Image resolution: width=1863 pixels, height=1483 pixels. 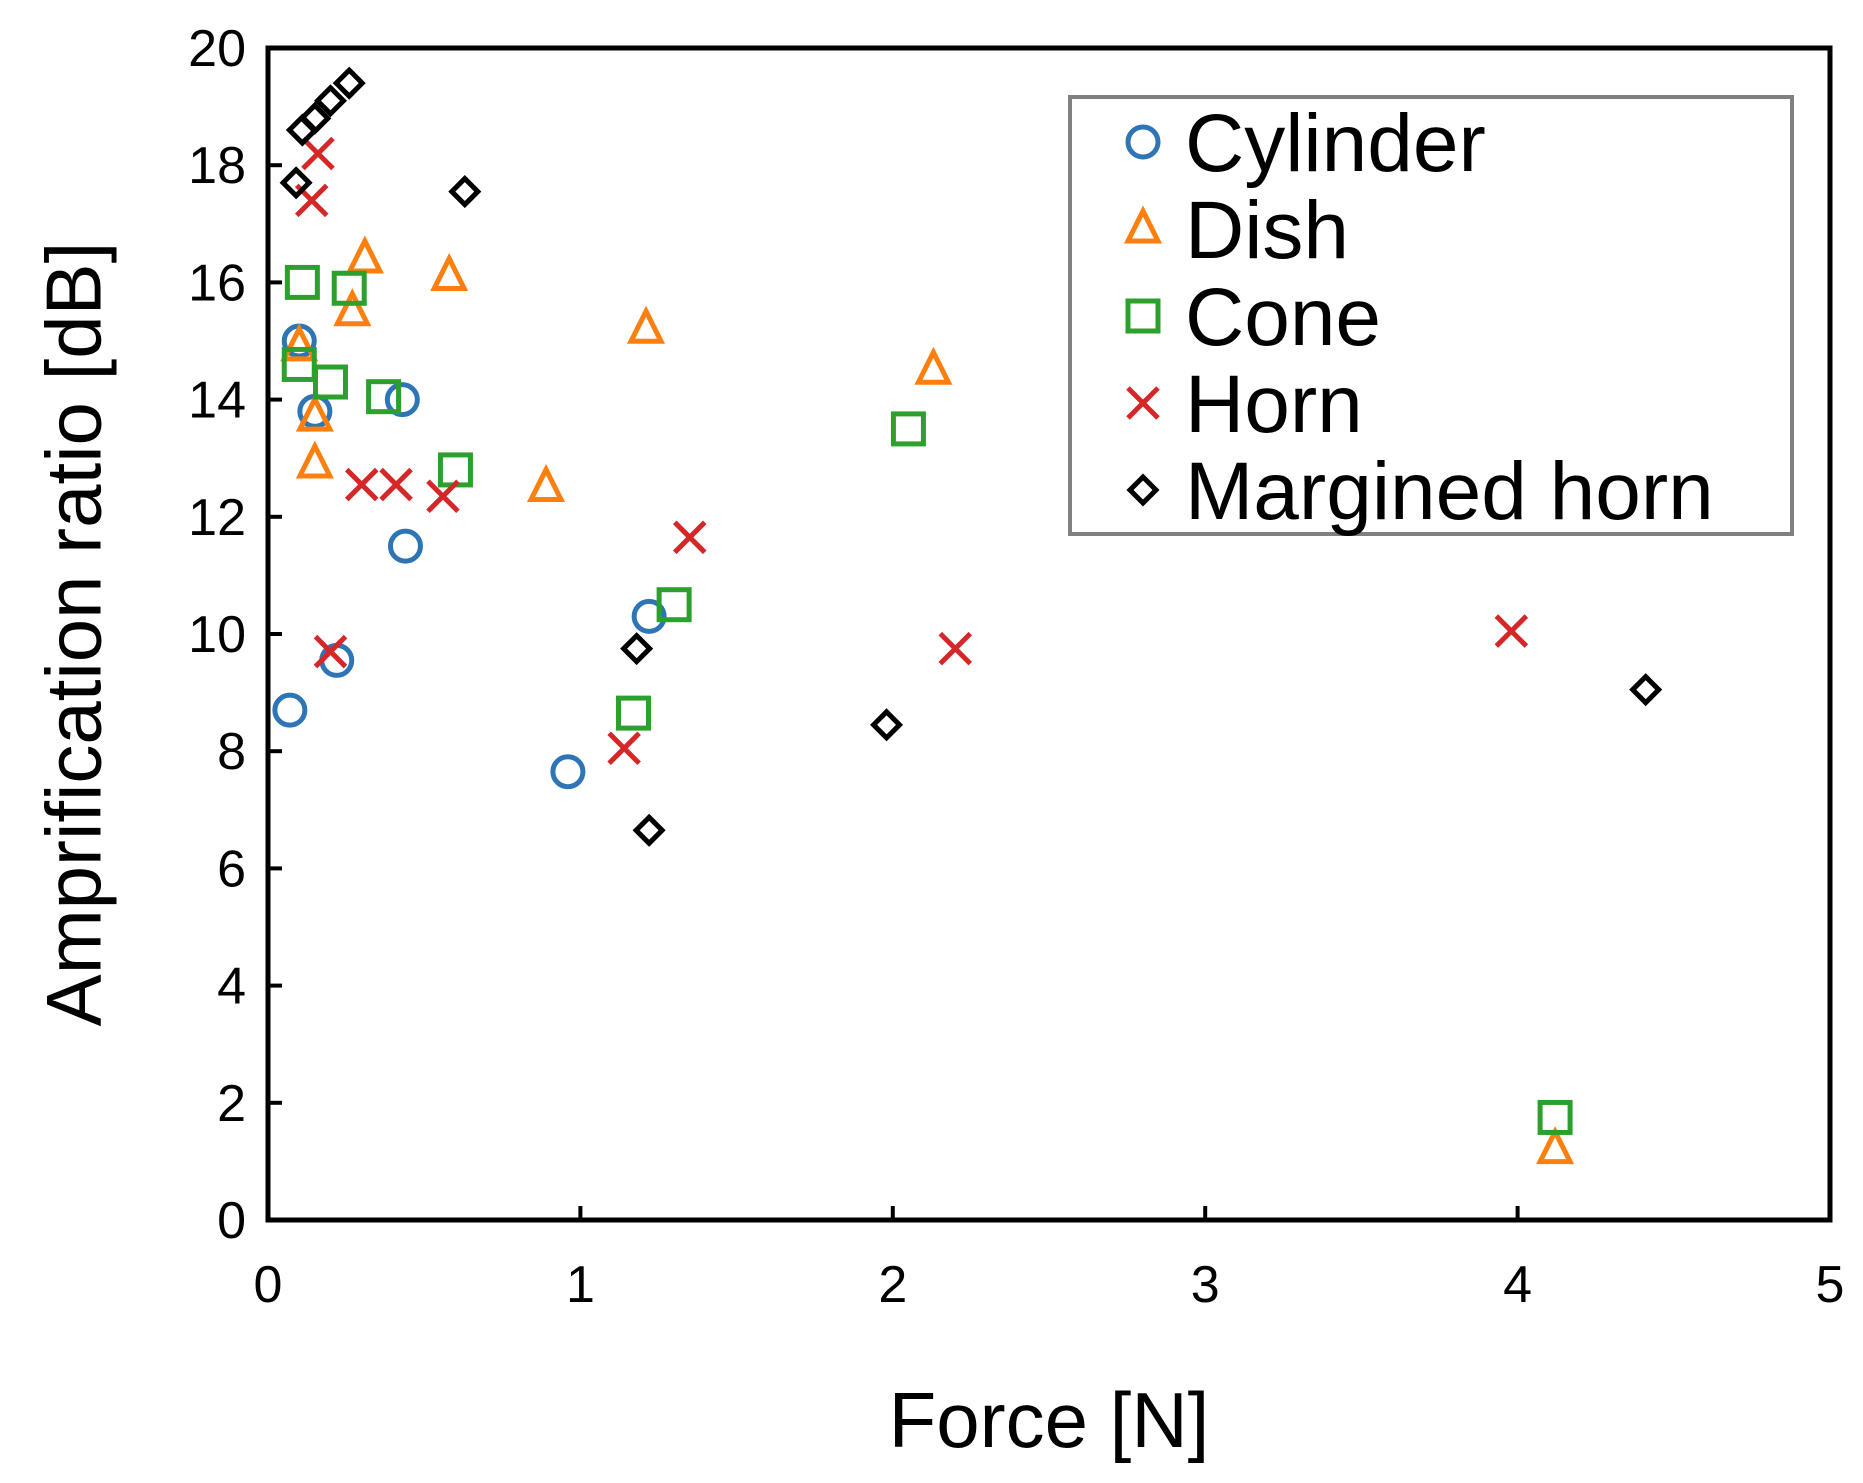 What do you see at coordinates (1143, 224) in the screenshot?
I see `legend-marker-dish` at bounding box center [1143, 224].